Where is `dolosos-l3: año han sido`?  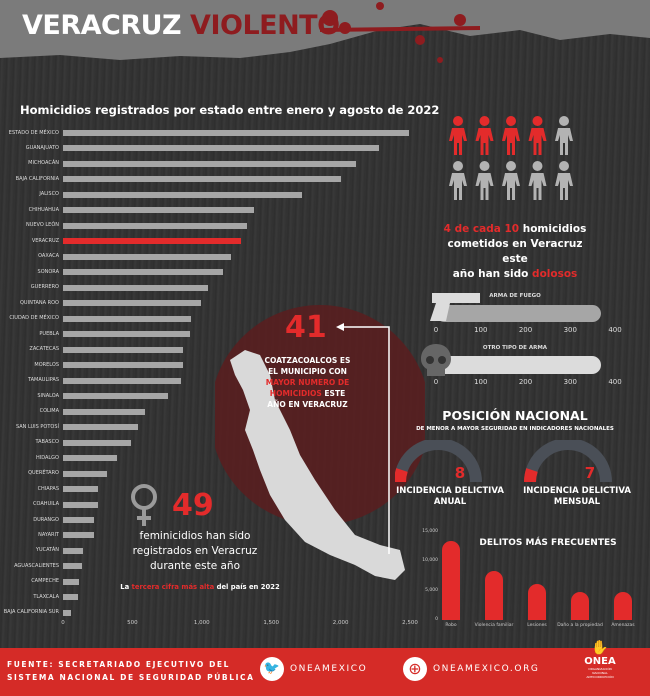 dolosos-l3: año han sido is located at coordinates (490, 274).